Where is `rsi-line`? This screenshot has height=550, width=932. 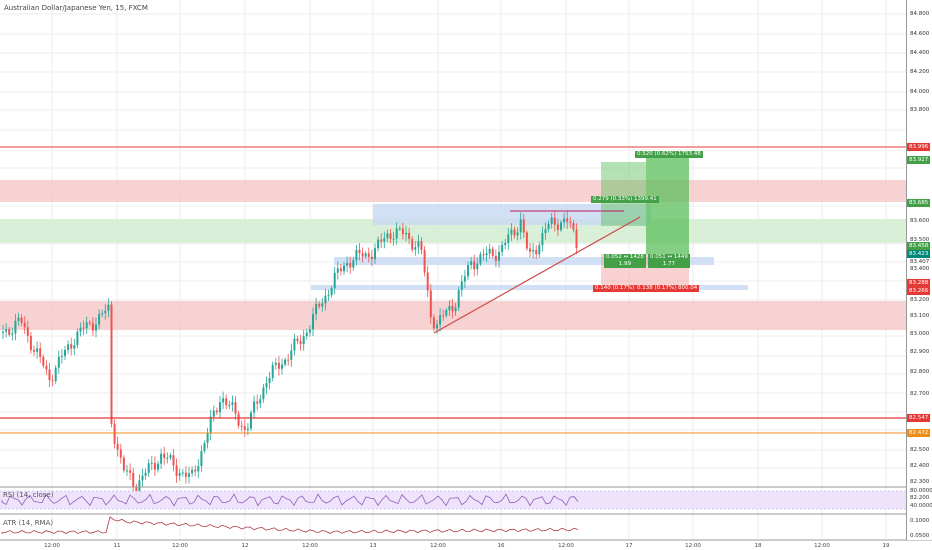
rsi-line is located at coordinates (290, 500).